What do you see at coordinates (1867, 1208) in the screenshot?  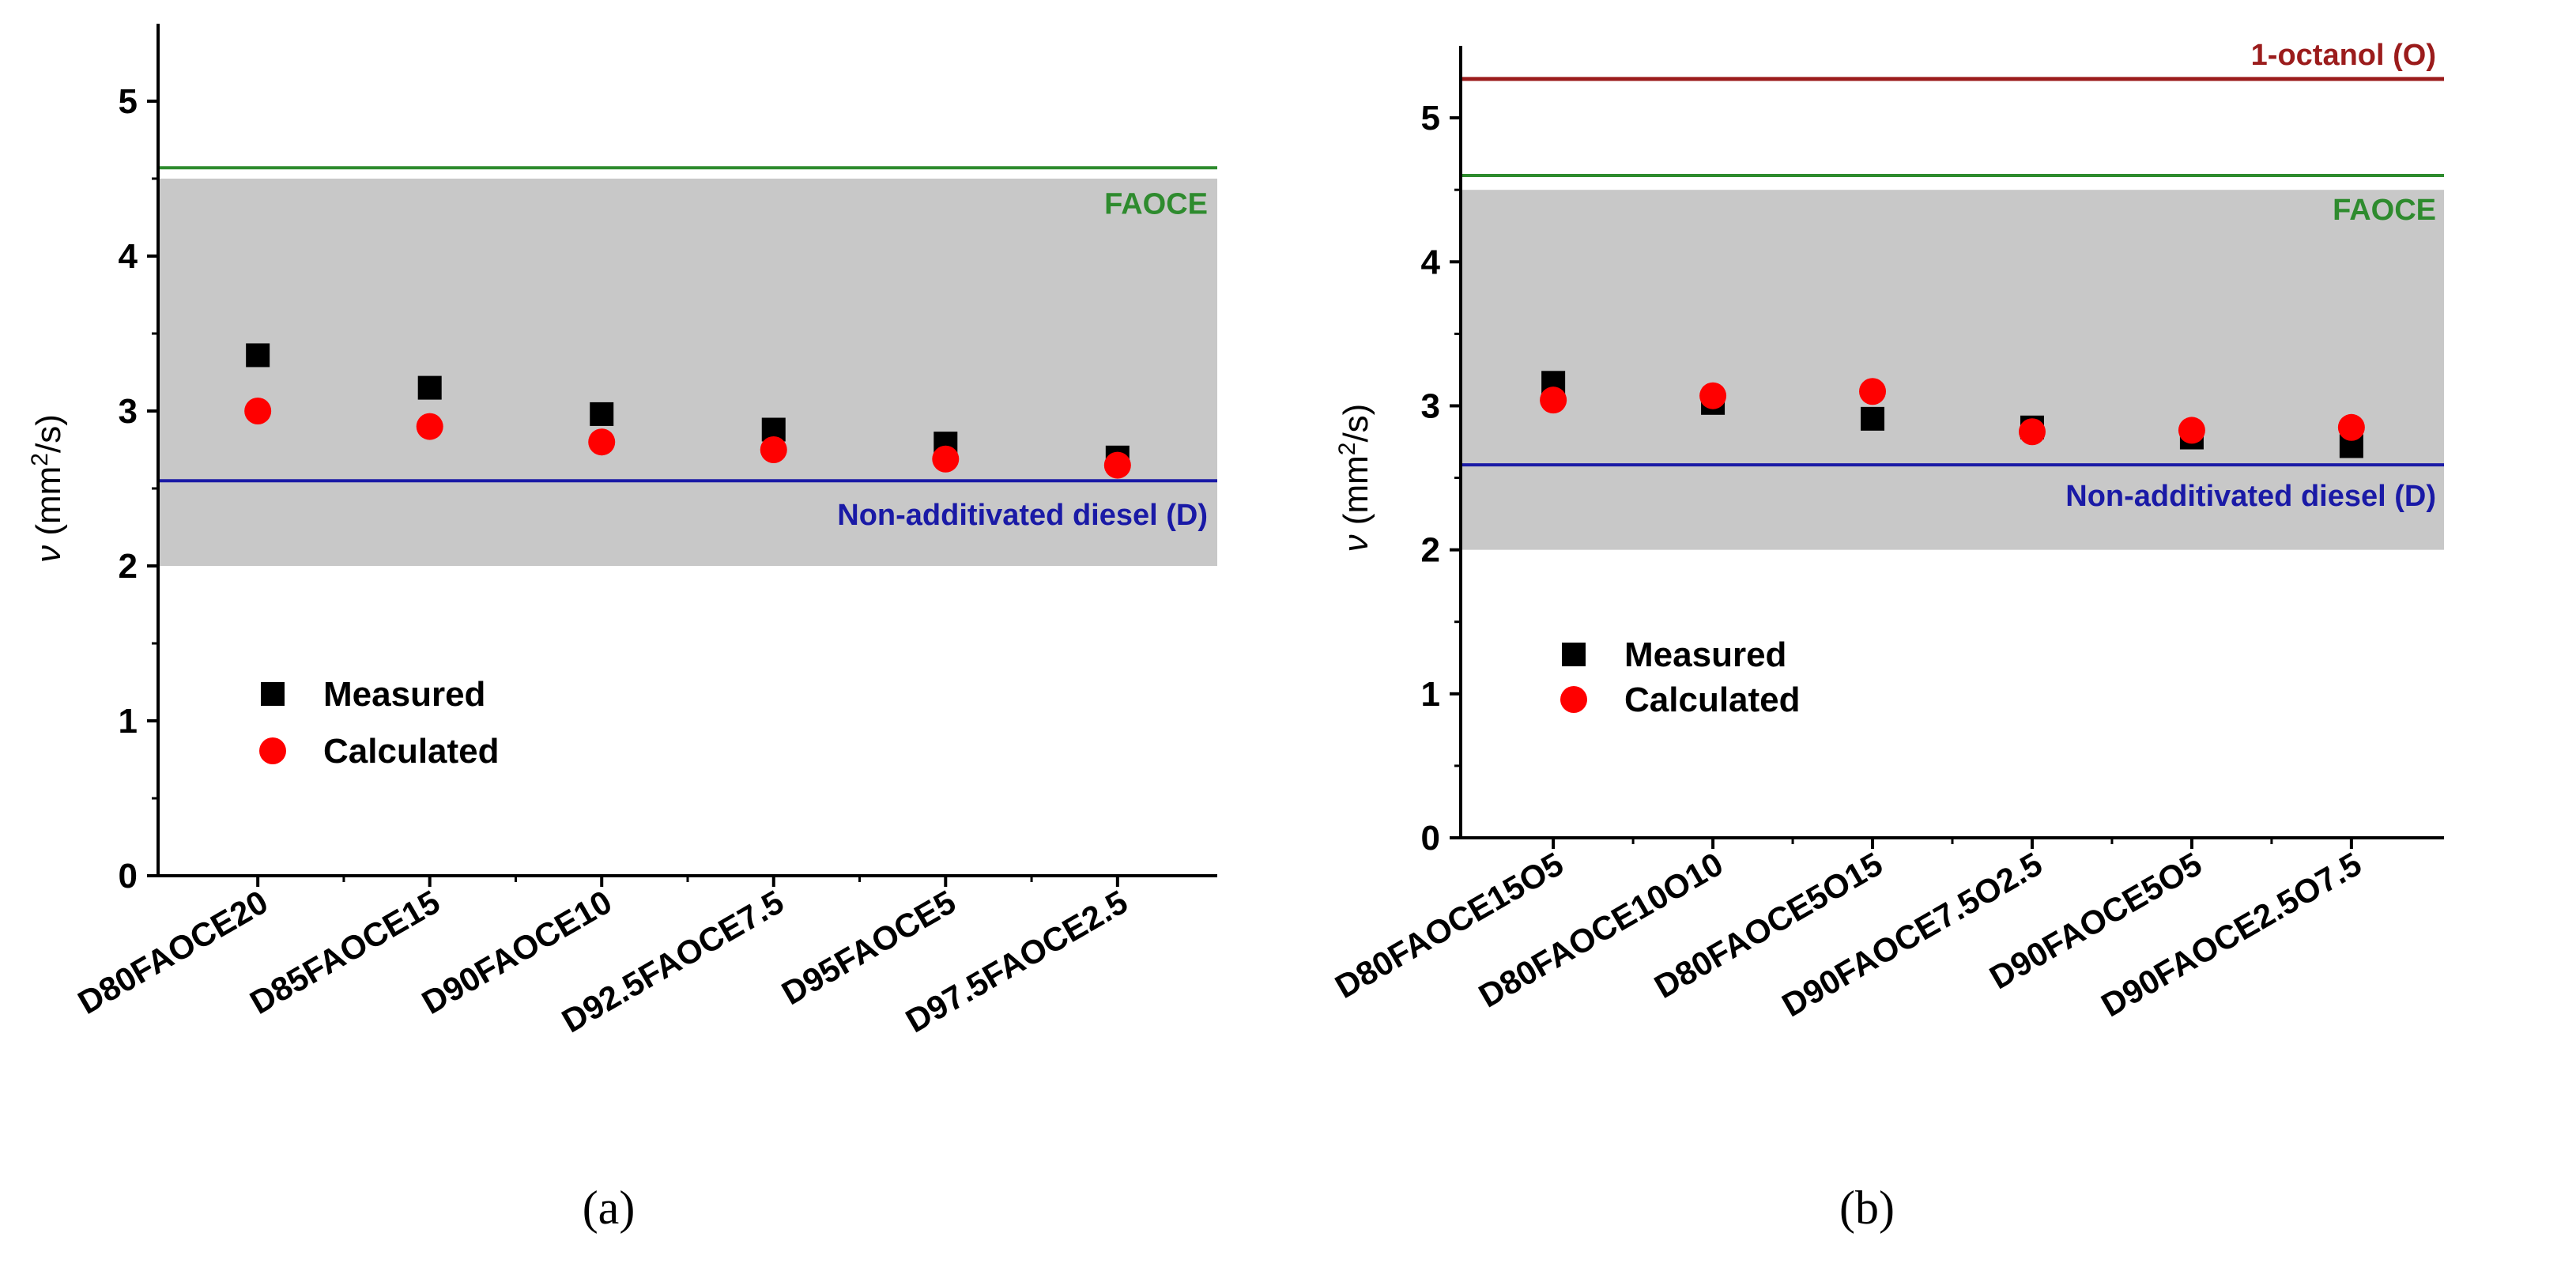 I see `panel-caption: (b)` at bounding box center [1867, 1208].